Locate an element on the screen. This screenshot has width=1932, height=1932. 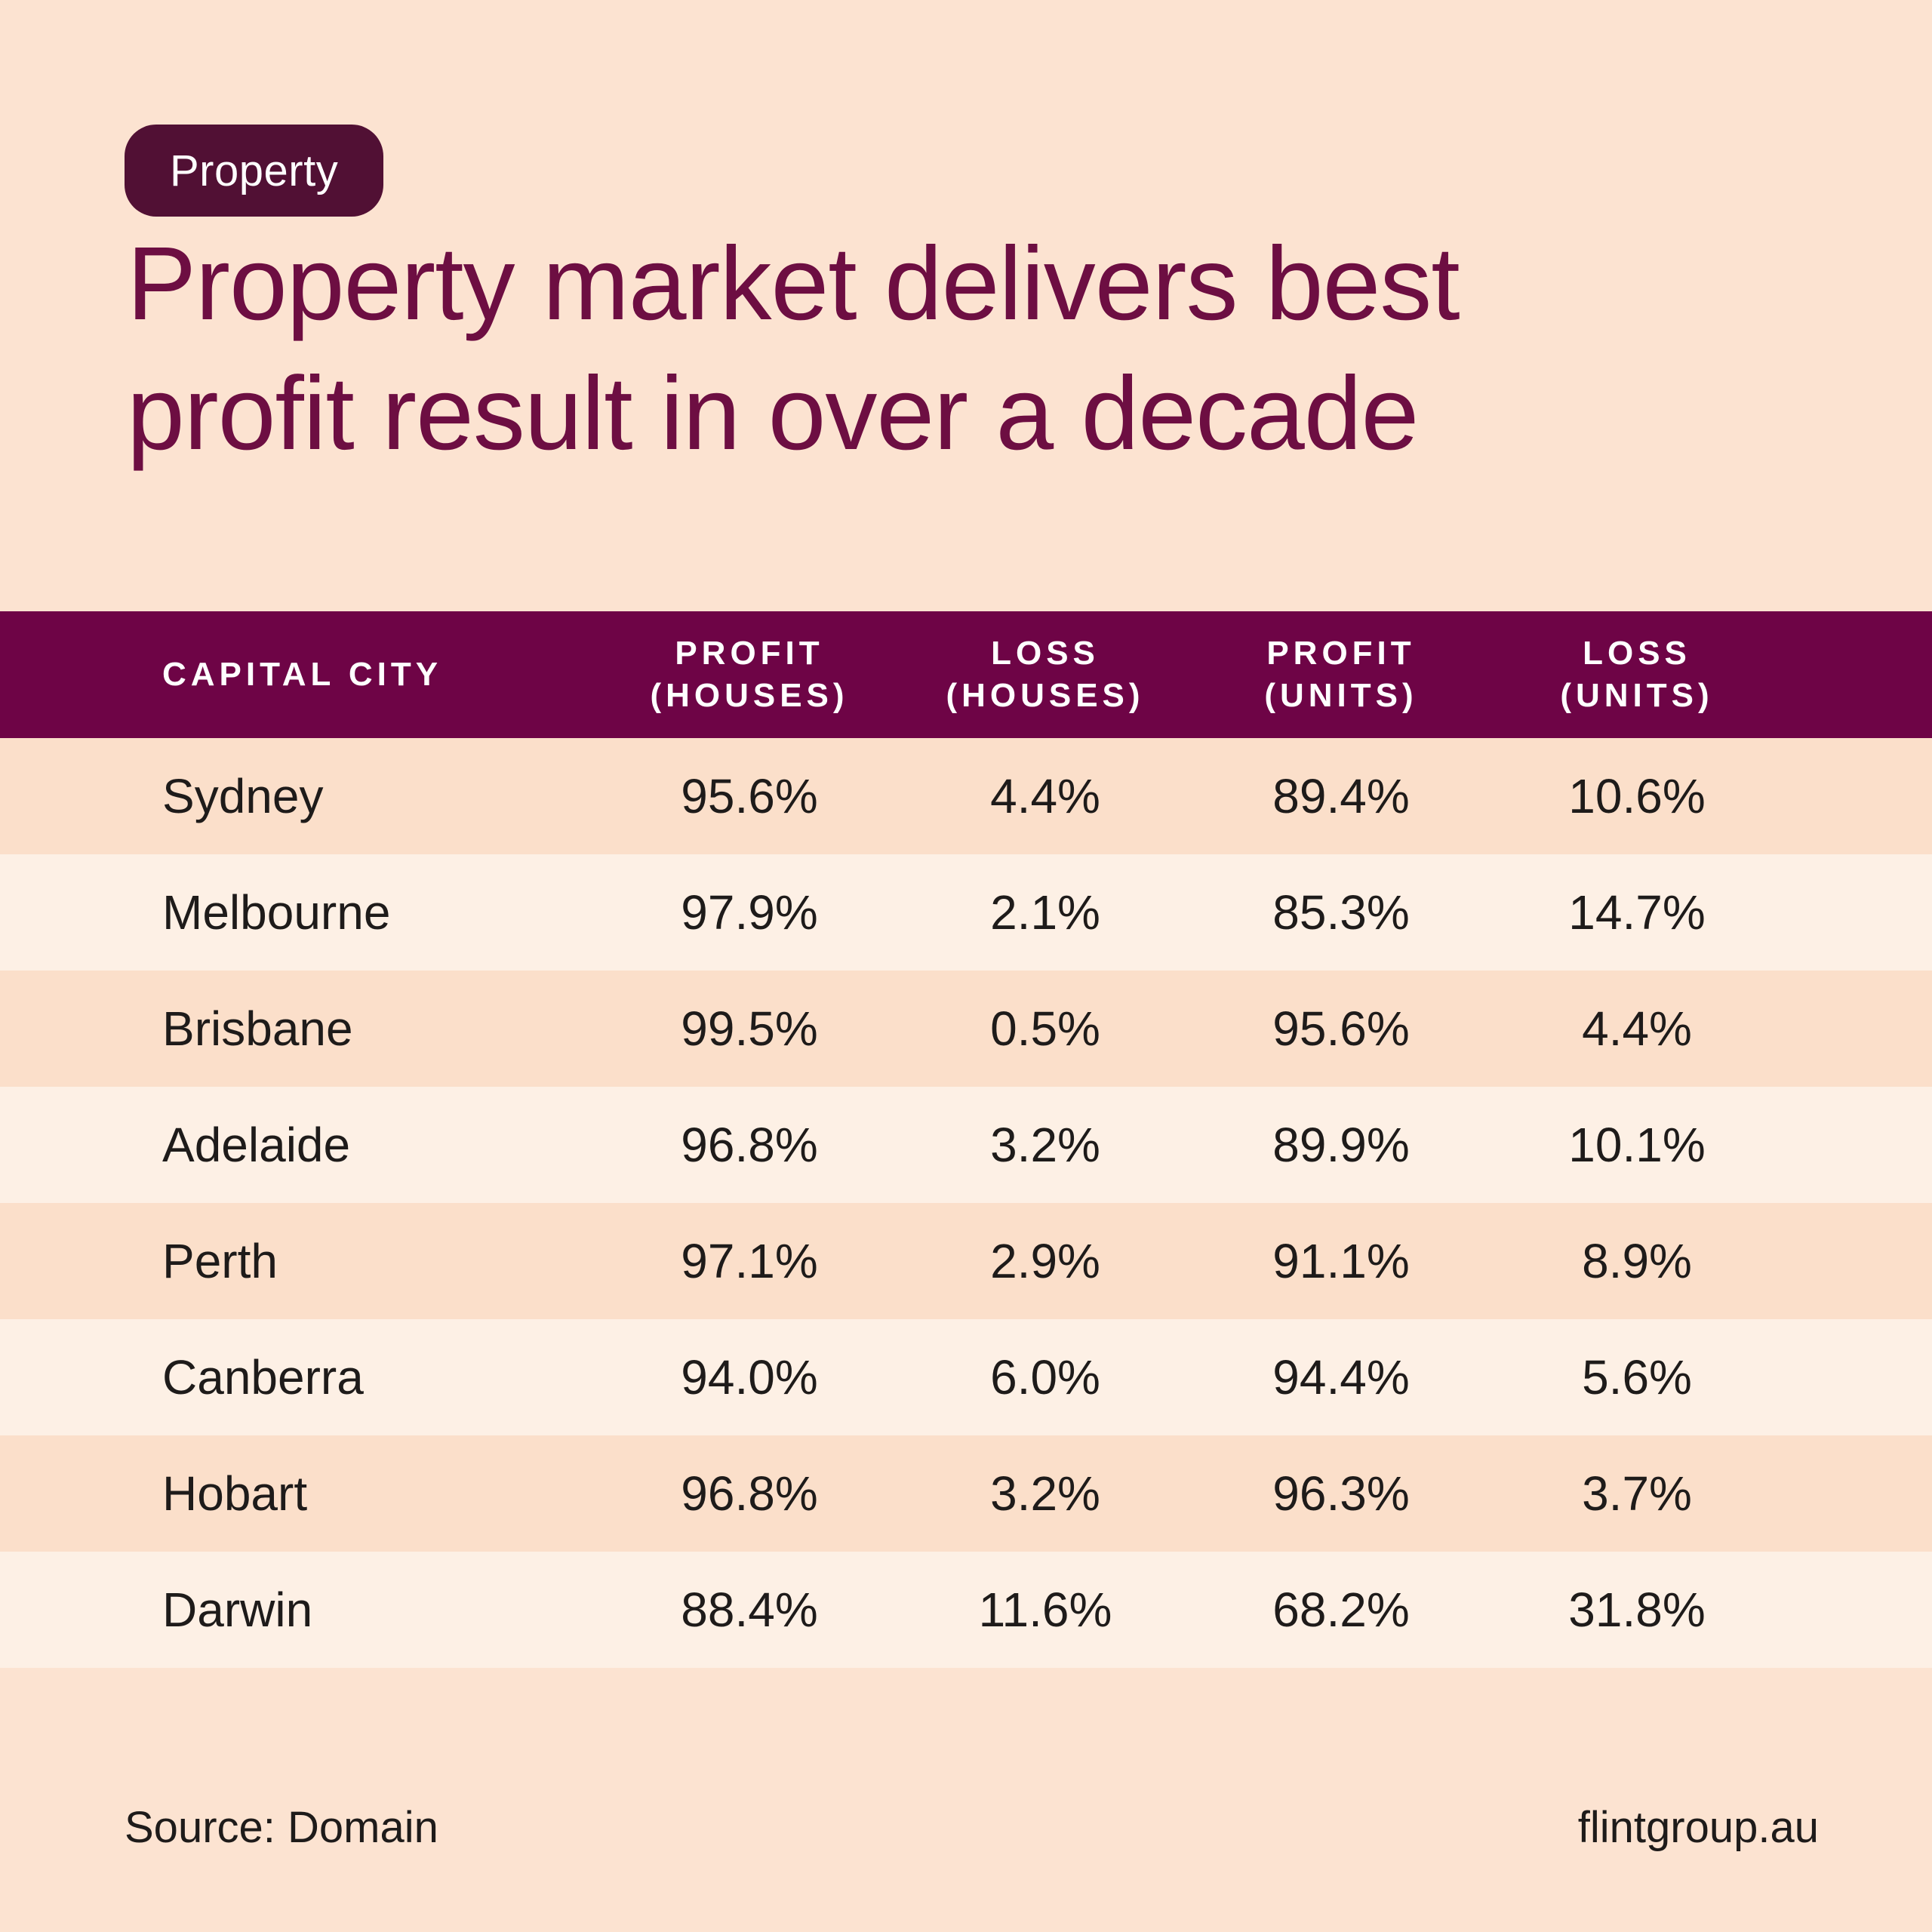
table-row: Hobart 96.8% 3.2% 96.3% 3.7% is located at coordinates (966, 1493).